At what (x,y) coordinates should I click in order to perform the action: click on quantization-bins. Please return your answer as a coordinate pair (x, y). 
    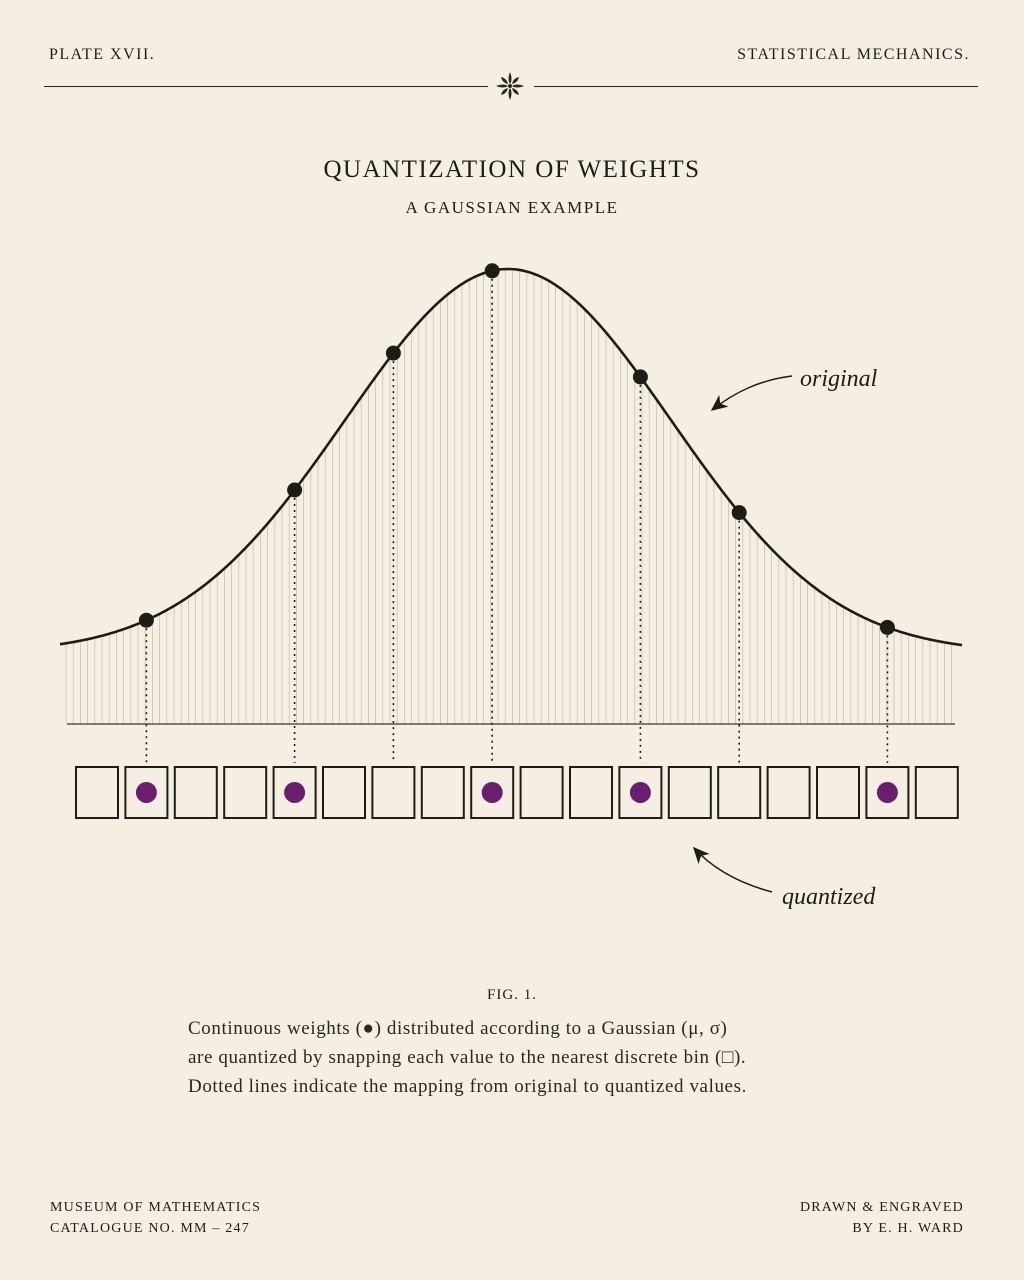
    Looking at the image, I should click on (517, 792).